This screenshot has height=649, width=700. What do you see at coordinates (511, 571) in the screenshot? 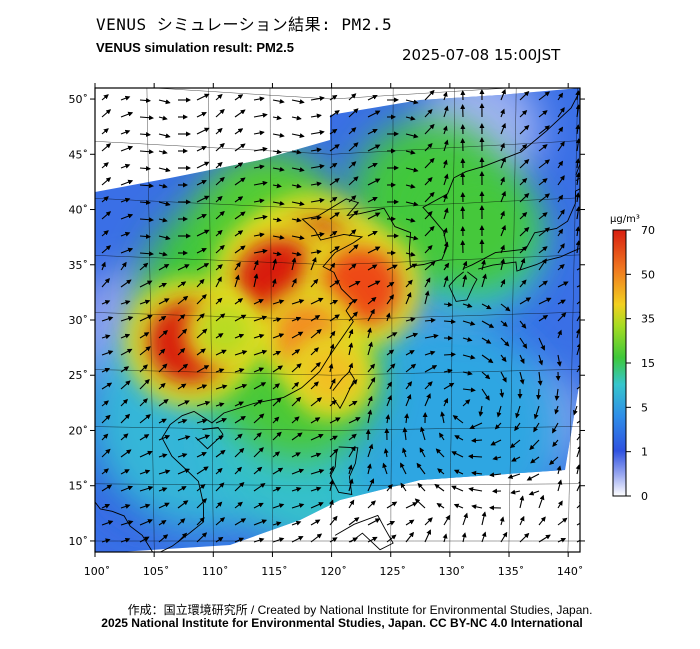
I see `lon-tick-label: 135˚` at bounding box center [511, 571].